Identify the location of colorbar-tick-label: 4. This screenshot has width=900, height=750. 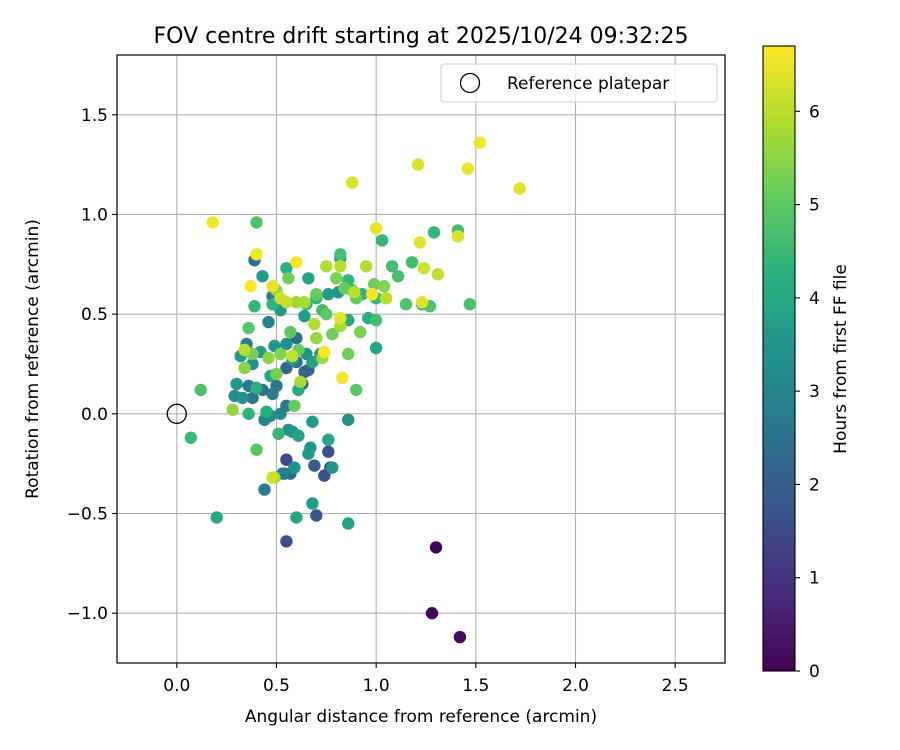
(814, 299).